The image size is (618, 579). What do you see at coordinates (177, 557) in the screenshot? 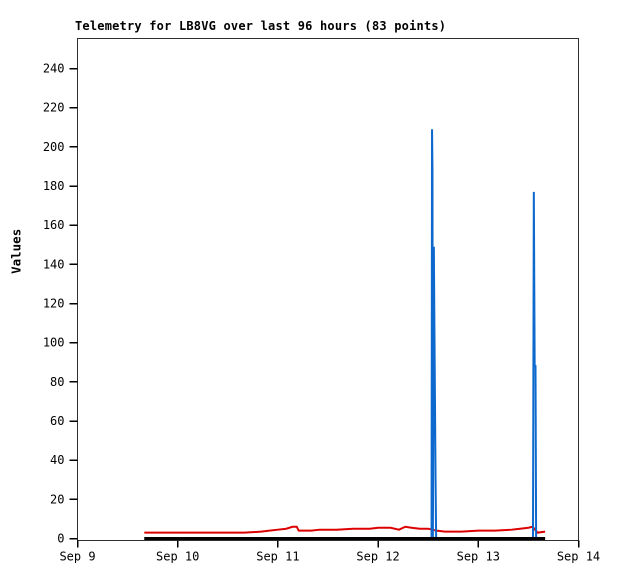
I see `x-tick-label: Sep 10` at bounding box center [177, 557].